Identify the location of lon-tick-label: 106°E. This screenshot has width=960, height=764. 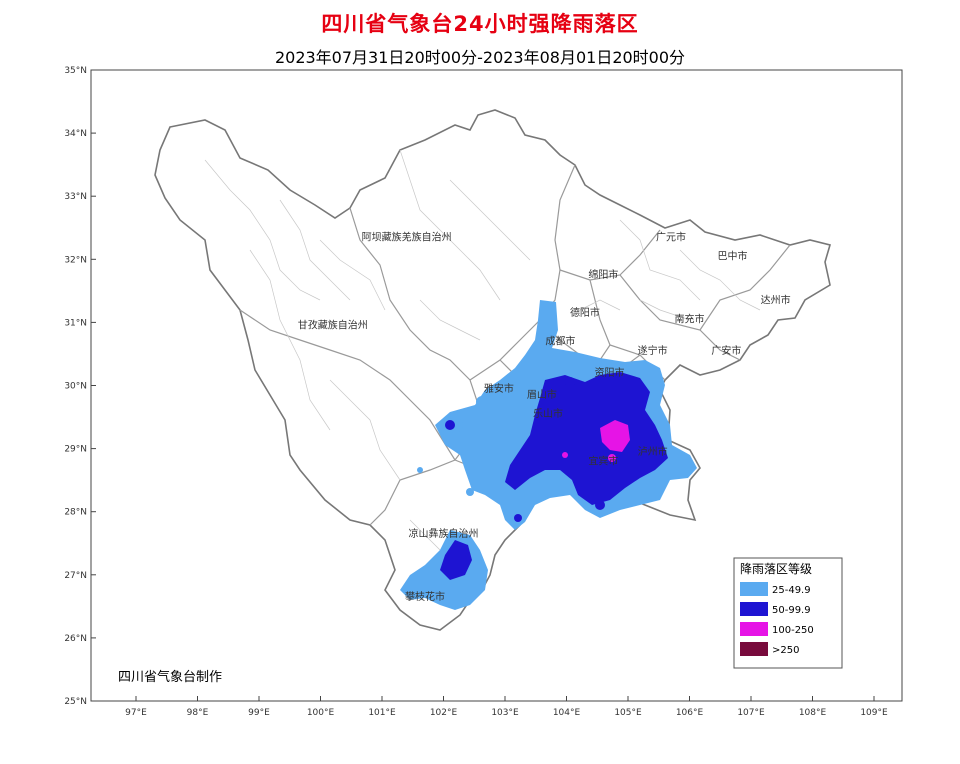
(690, 713).